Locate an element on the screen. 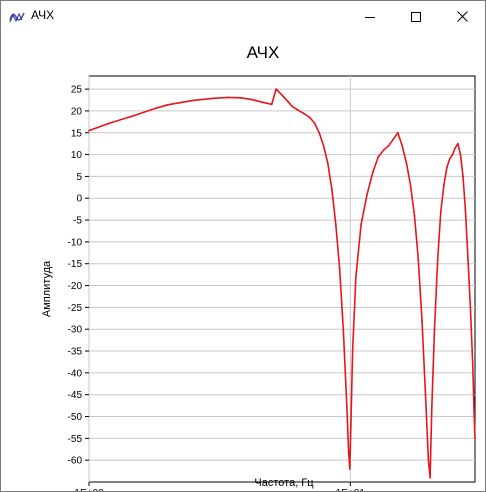 The width and height of the screenshot is (486, 492). y-tick-label: -45 is located at coordinates (75, 395).